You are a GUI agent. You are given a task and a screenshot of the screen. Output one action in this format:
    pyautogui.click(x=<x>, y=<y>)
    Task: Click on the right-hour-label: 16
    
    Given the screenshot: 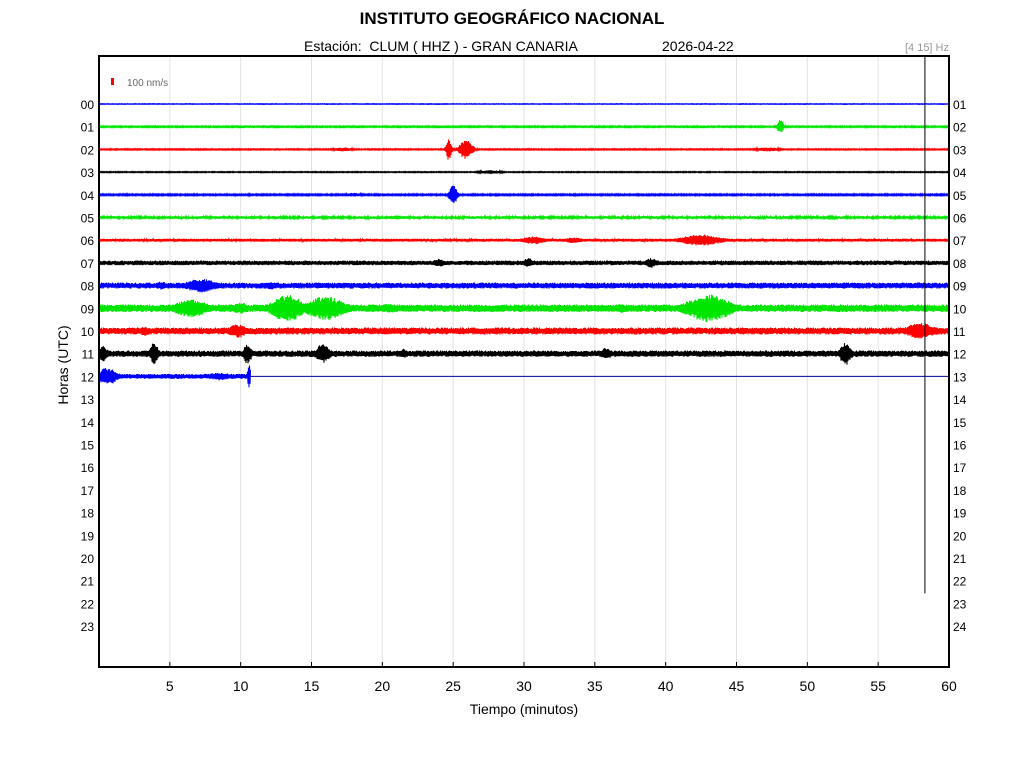 What is the action you would take?
    pyautogui.click(x=960, y=446)
    